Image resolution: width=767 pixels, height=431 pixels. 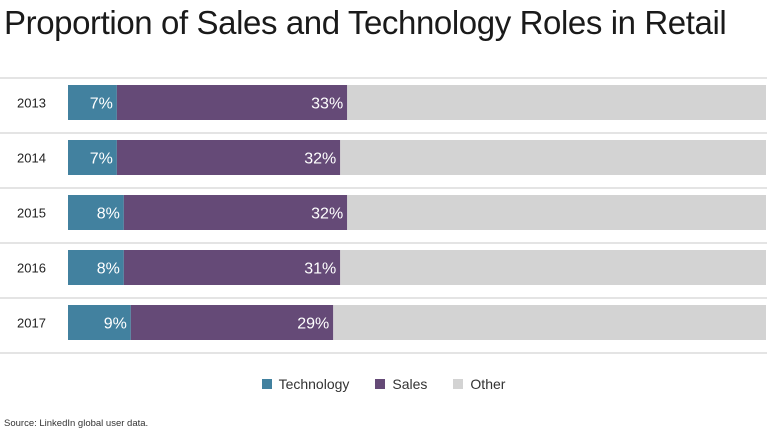 What do you see at coordinates (115, 324) in the screenshot?
I see `data-label-technology: 9%` at bounding box center [115, 324].